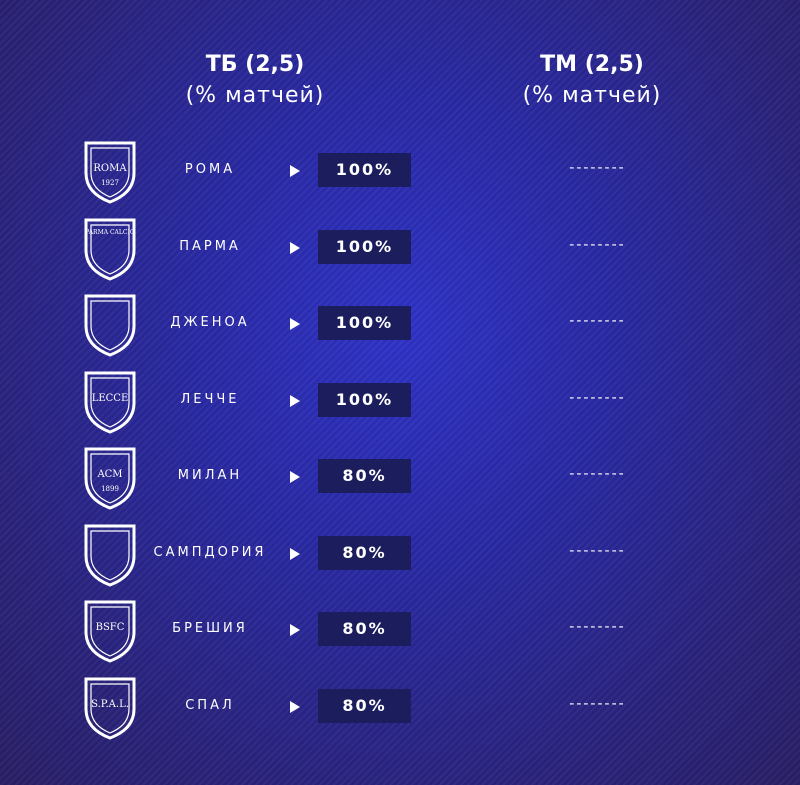 The image size is (800, 785). Describe the element at coordinates (210, 322) in the screenshot. I see `team-name: ДЖЕНОА` at that location.